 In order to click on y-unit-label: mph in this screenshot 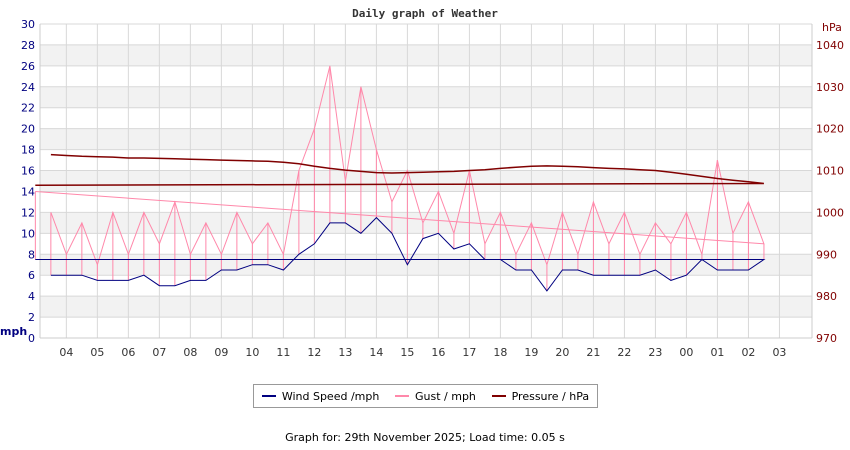, I will do `click(13, 331)`.